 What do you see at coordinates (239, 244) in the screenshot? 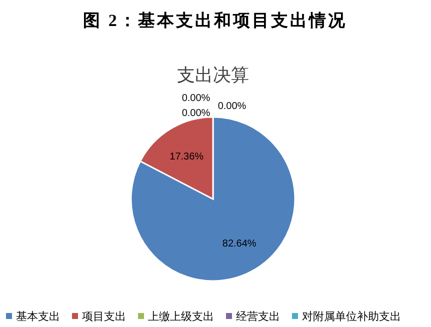
I see `data-label: 82.64%` at bounding box center [239, 244].